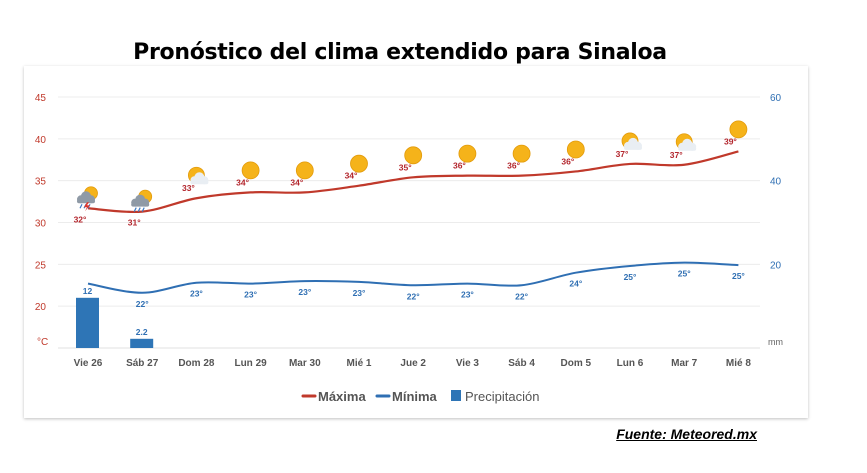 The height and width of the screenshot is (473, 867). I want to click on y-left-tick: 30, so click(41, 224).